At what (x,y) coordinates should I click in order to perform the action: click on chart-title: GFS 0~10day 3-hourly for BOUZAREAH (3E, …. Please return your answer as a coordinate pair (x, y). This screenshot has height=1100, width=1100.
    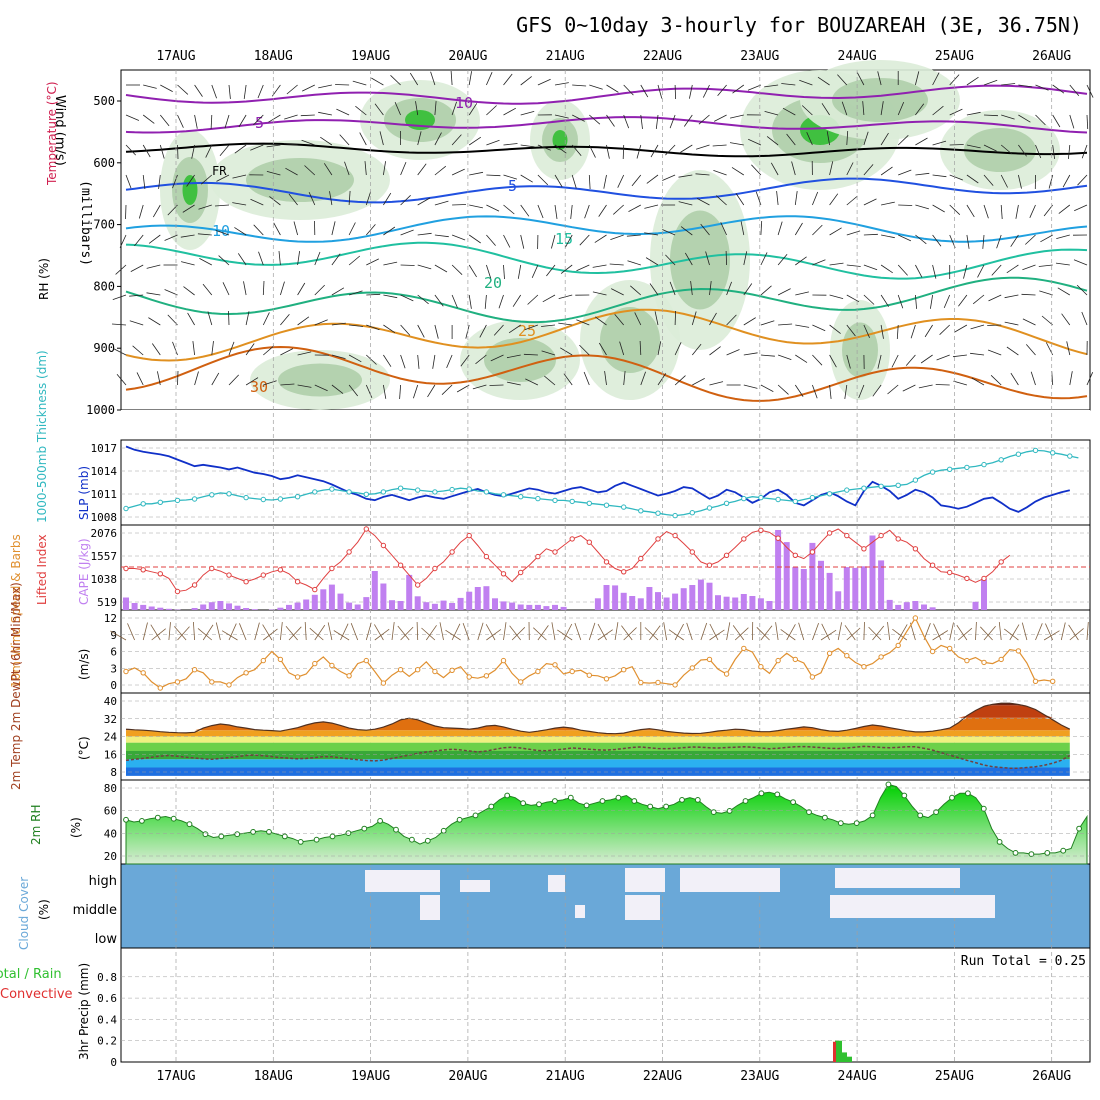
    Looking at the image, I should click on (799, 25).